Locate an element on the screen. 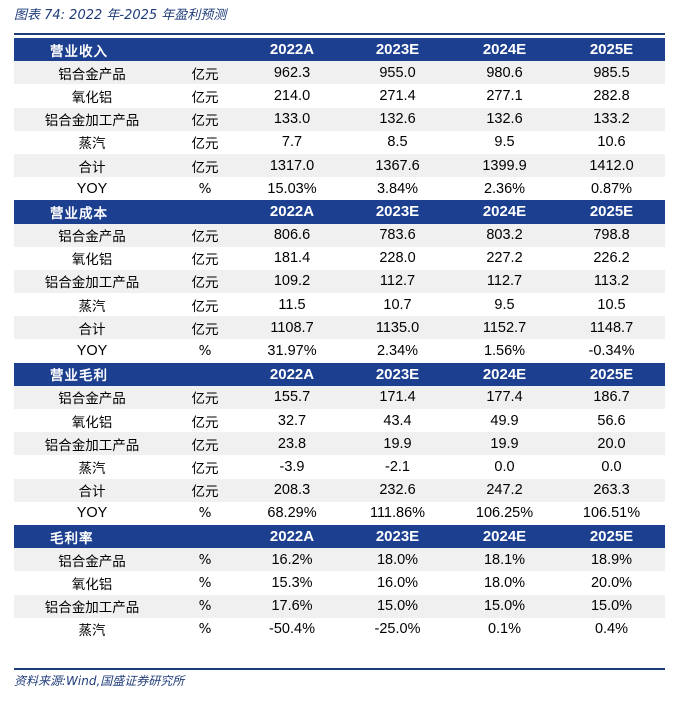 The height and width of the screenshot is (710, 673). value-cell: -25.0% is located at coordinates (397, 629).